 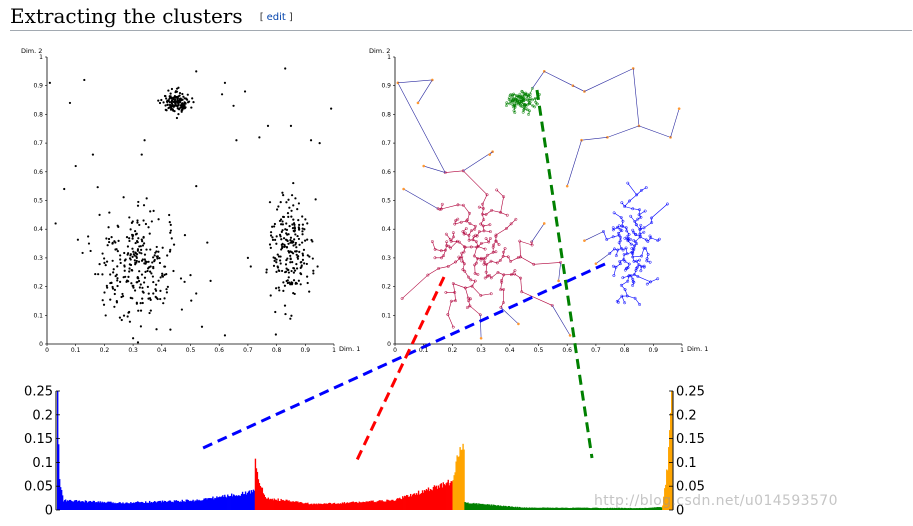 What do you see at coordinates (306, 350) in the screenshot?
I see `plot1-x-tick-label: 0.9` at bounding box center [306, 350].